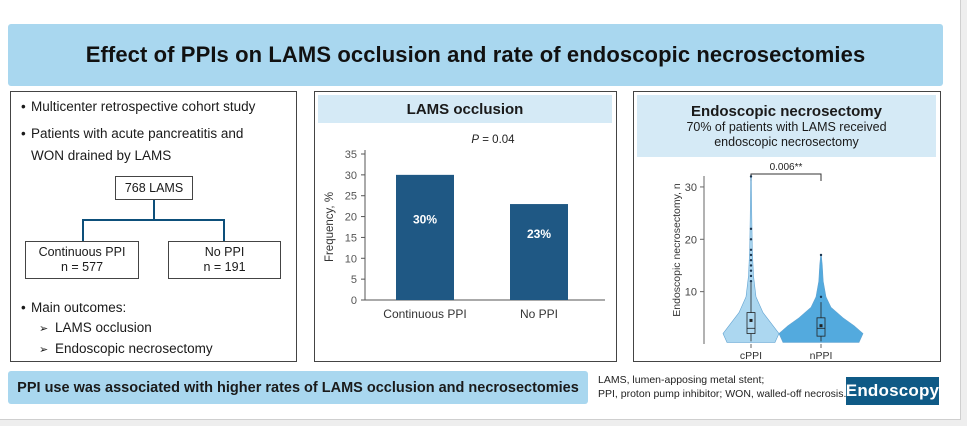  Describe the element at coordinates (351, 238) in the screenshot. I see `y-tick-label: 15` at that location.